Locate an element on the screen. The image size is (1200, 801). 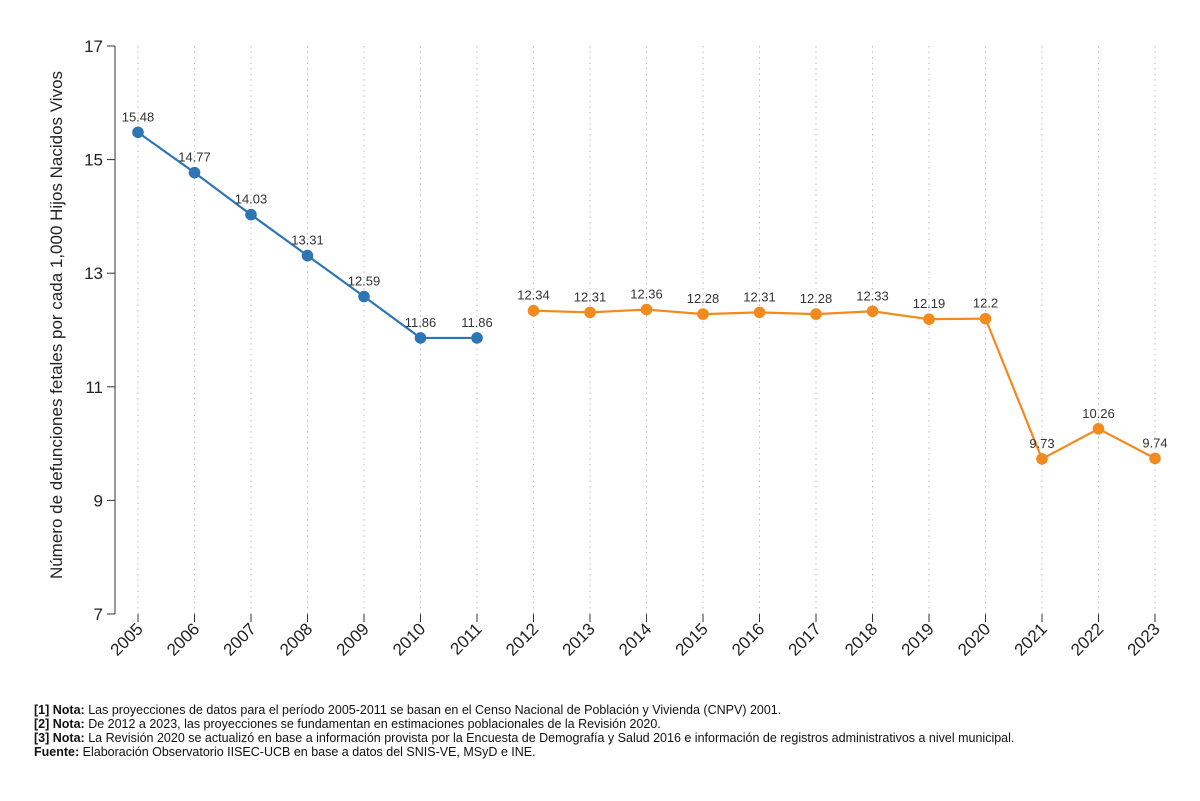
point-2010 is located at coordinates (420, 338).